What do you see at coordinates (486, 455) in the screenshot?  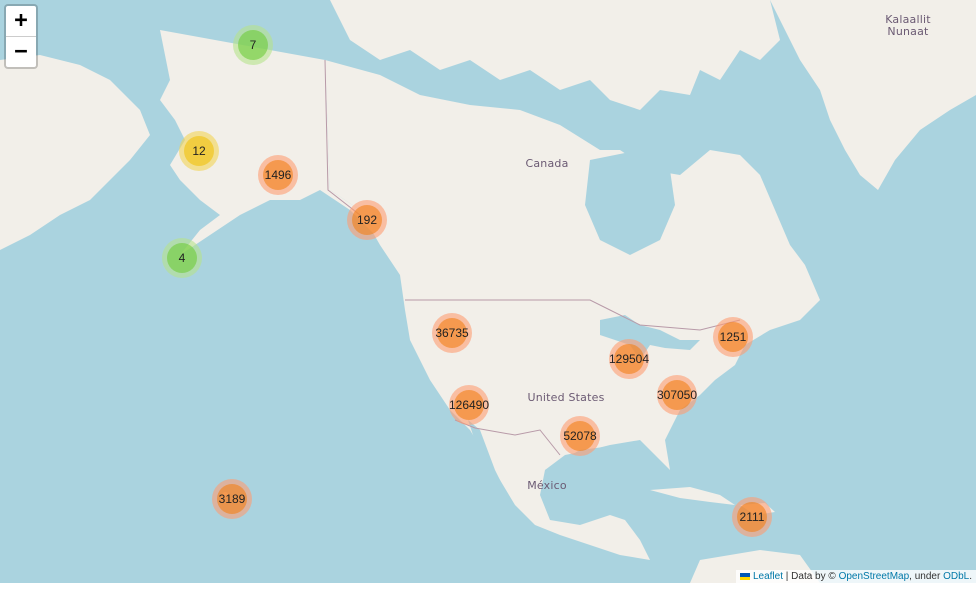 I see `gulf-of-california` at bounding box center [486, 455].